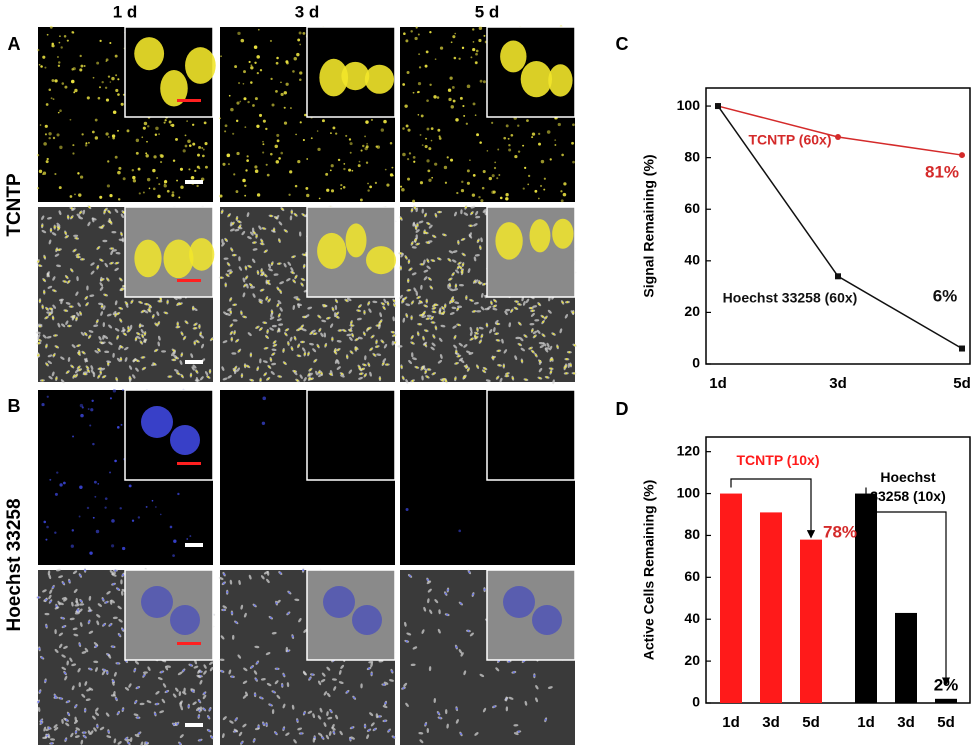 Image resolution: width=980 pixels, height=750 pixels. Describe the element at coordinates (692, 618) in the screenshot. I see `y-tick-label: 40` at that location.